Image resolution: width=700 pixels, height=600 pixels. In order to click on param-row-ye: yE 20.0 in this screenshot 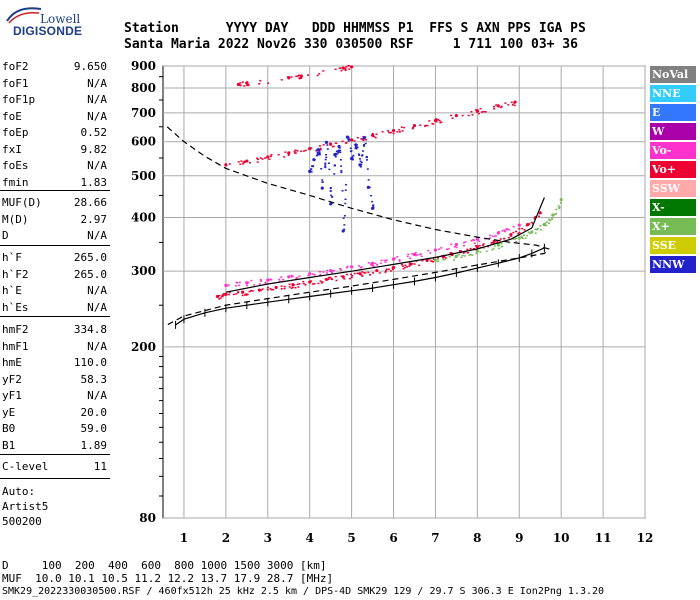, I will do `click(54, 414)`.